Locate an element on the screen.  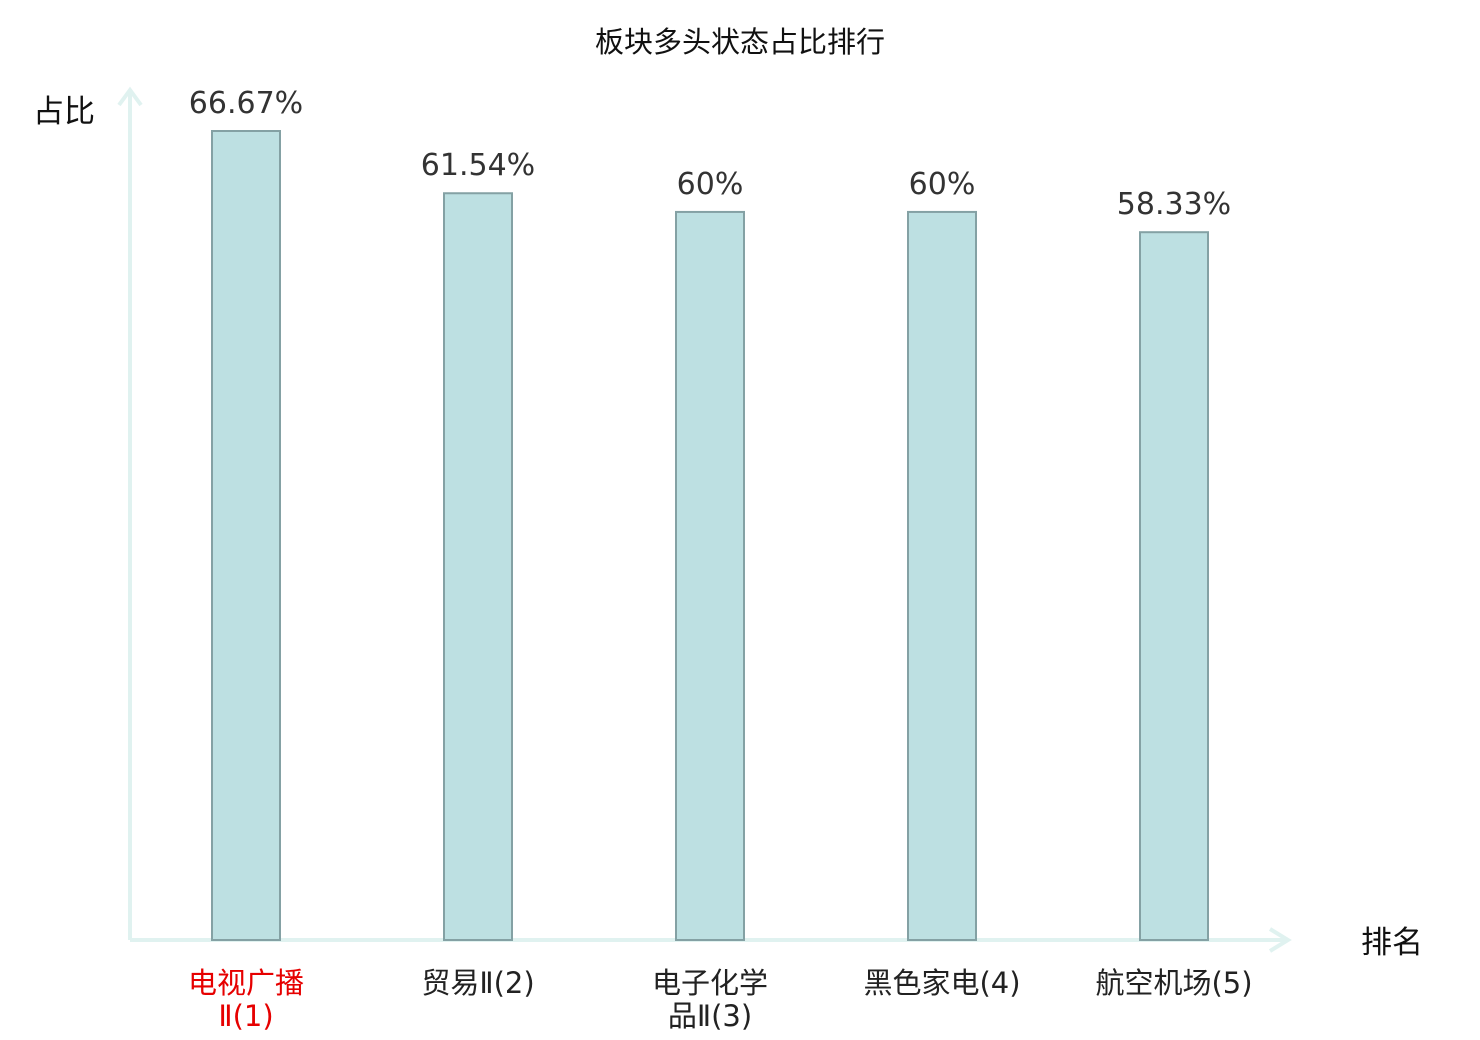
x-axis-title: 排名 is located at coordinates (1392, 943).